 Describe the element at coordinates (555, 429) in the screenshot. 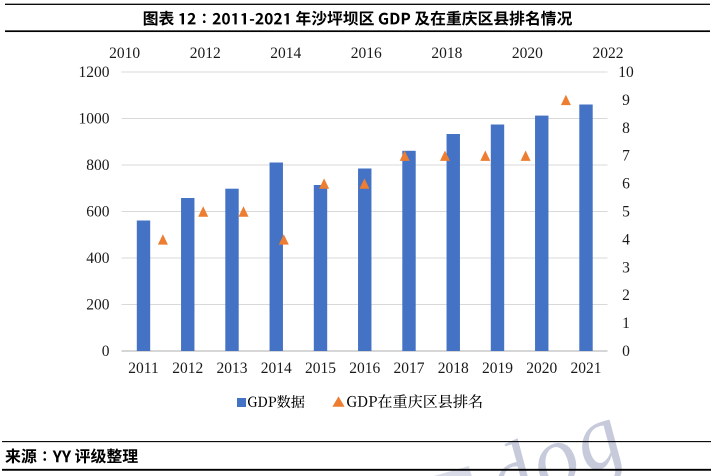

I see `svg-text: dog` at that location.